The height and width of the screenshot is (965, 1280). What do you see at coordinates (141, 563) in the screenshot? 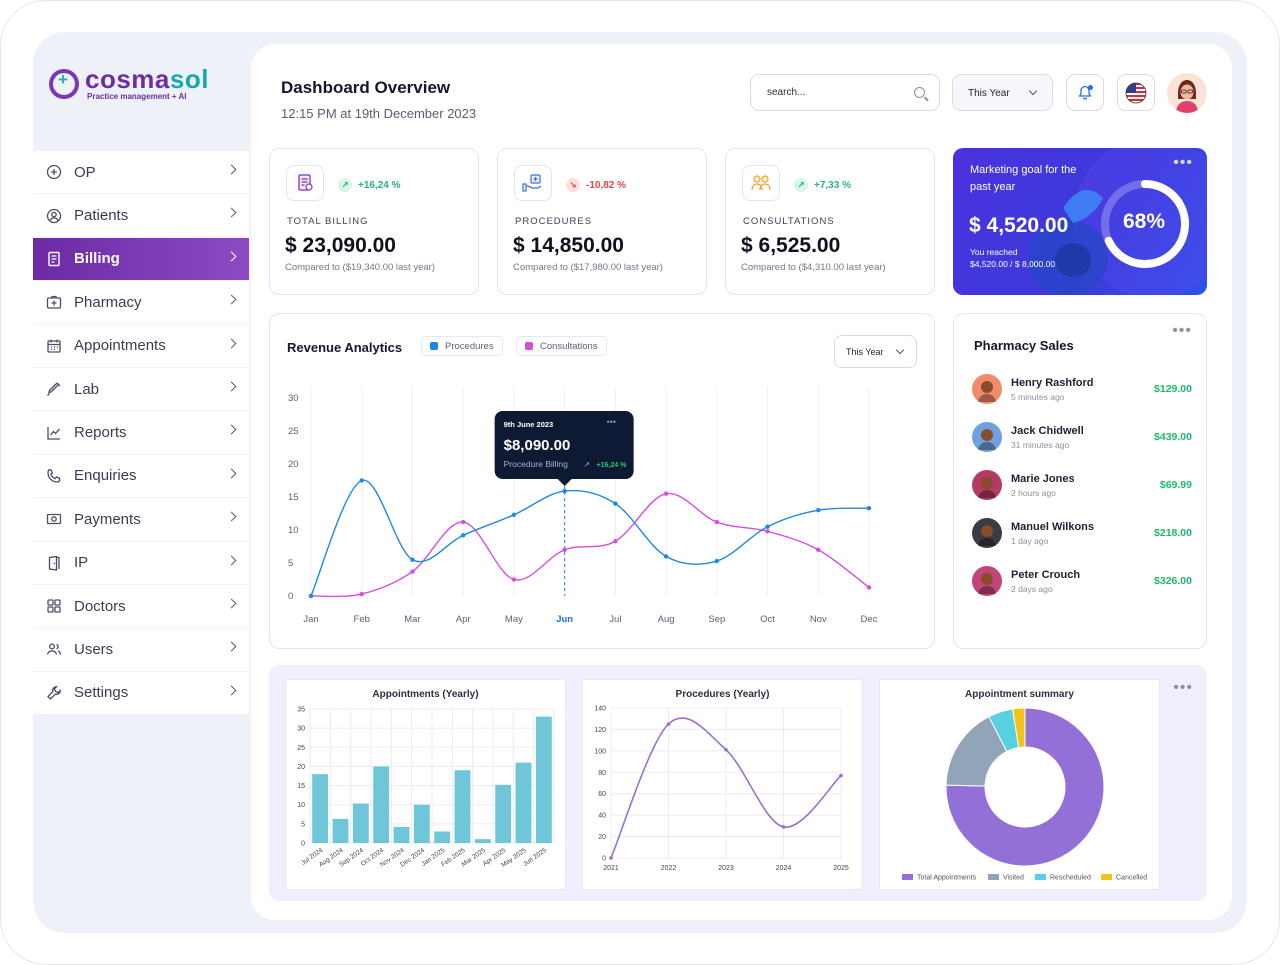
I see `sidebar-item-ip: IP` at bounding box center [141, 563].